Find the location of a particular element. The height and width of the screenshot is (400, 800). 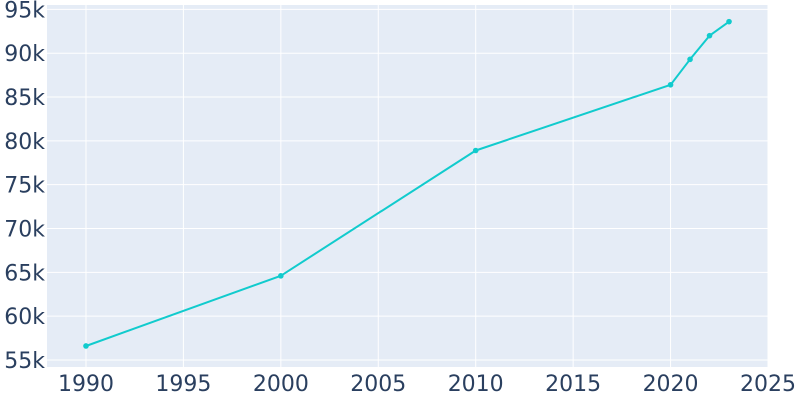

x-tick-label: 1995 is located at coordinates (183, 384).